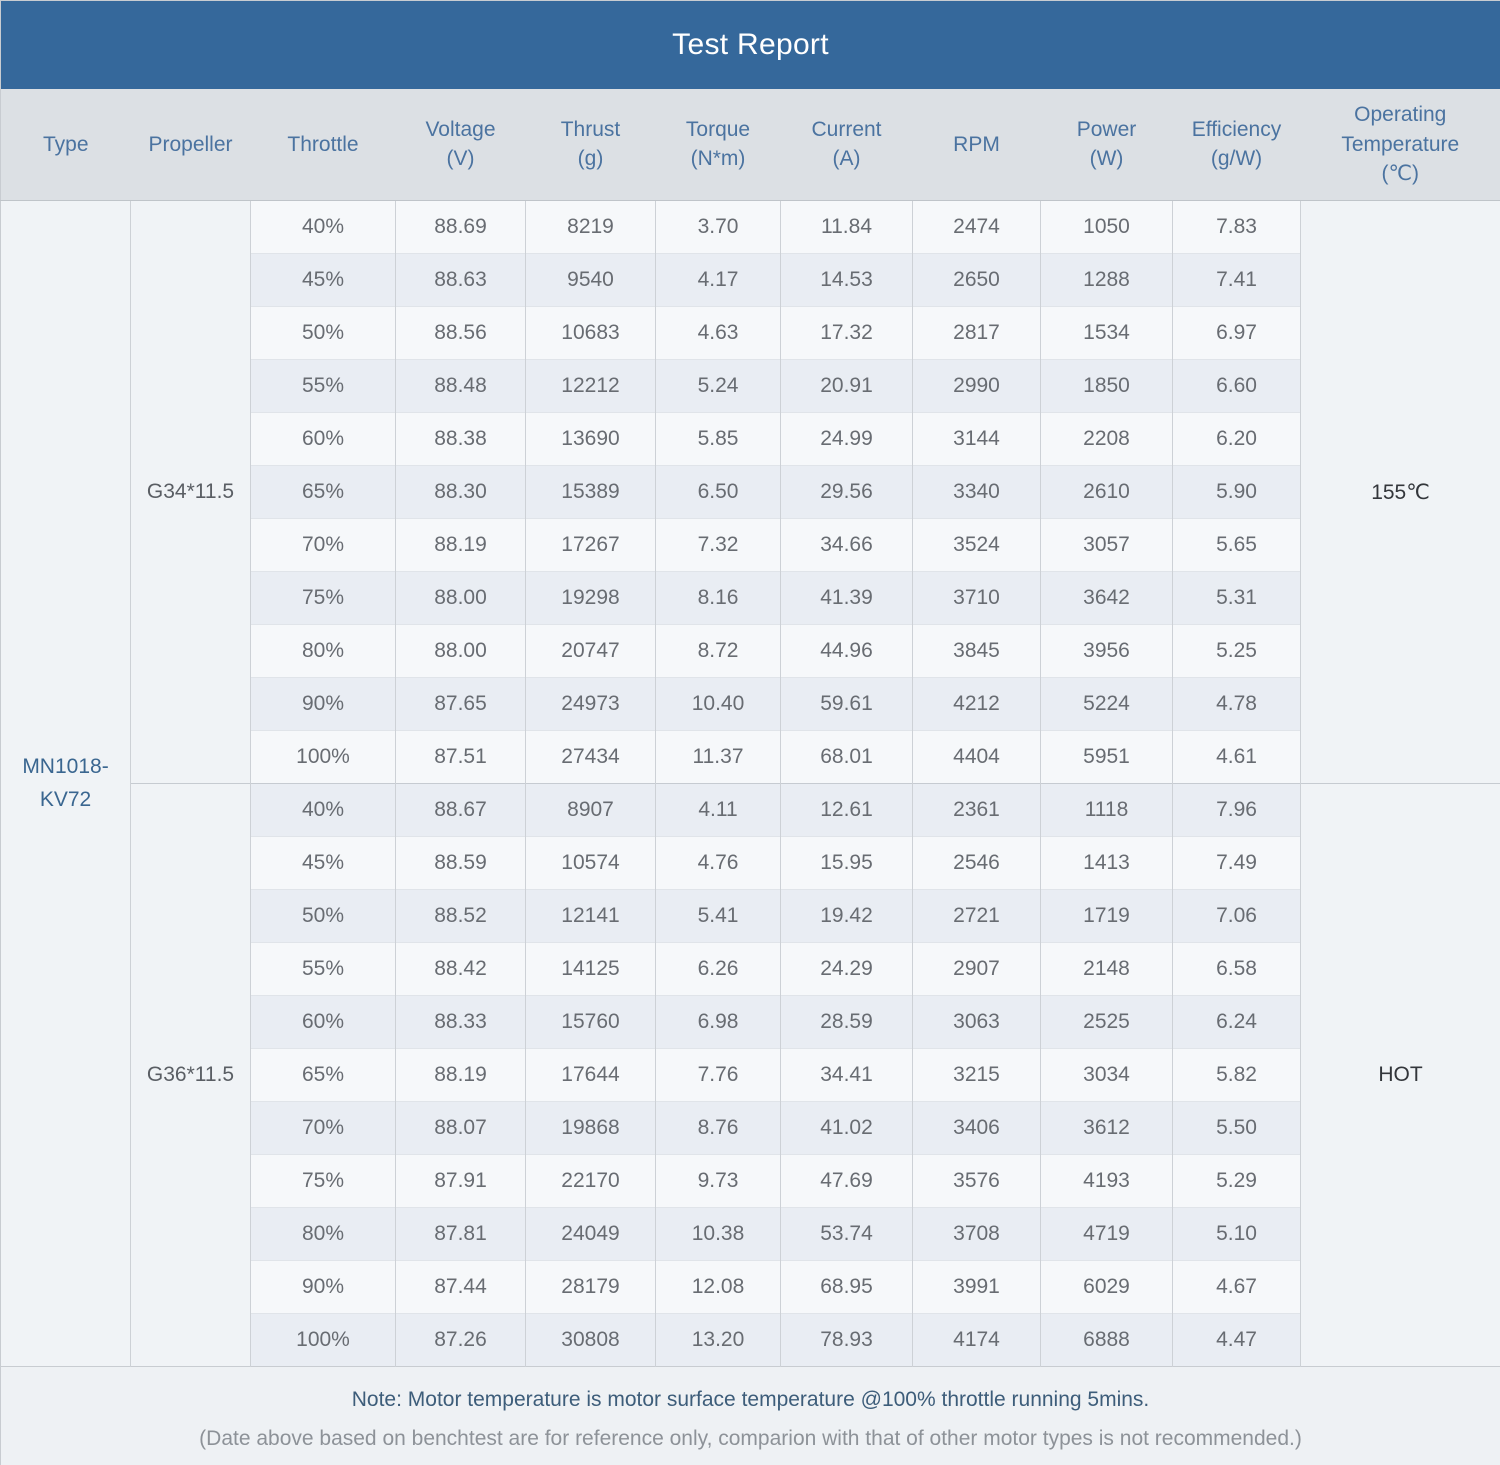 The height and width of the screenshot is (1465, 1500). What do you see at coordinates (718, 598) in the screenshot?
I see `torque-cell: 8.16` at bounding box center [718, 598].